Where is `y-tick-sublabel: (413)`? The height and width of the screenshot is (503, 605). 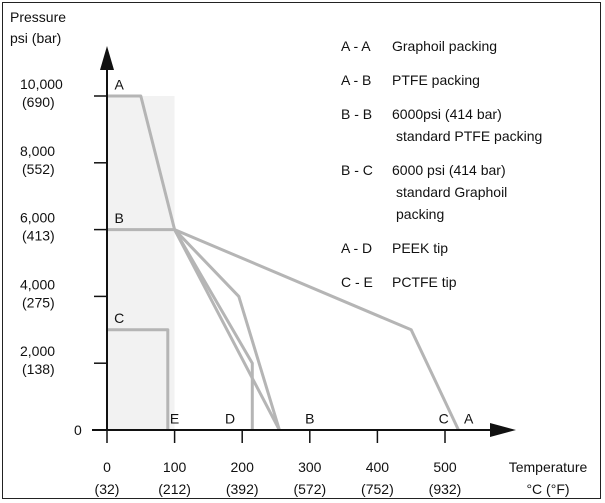
y-tick-sublabel: (413) is located at coordinates (38, 236).